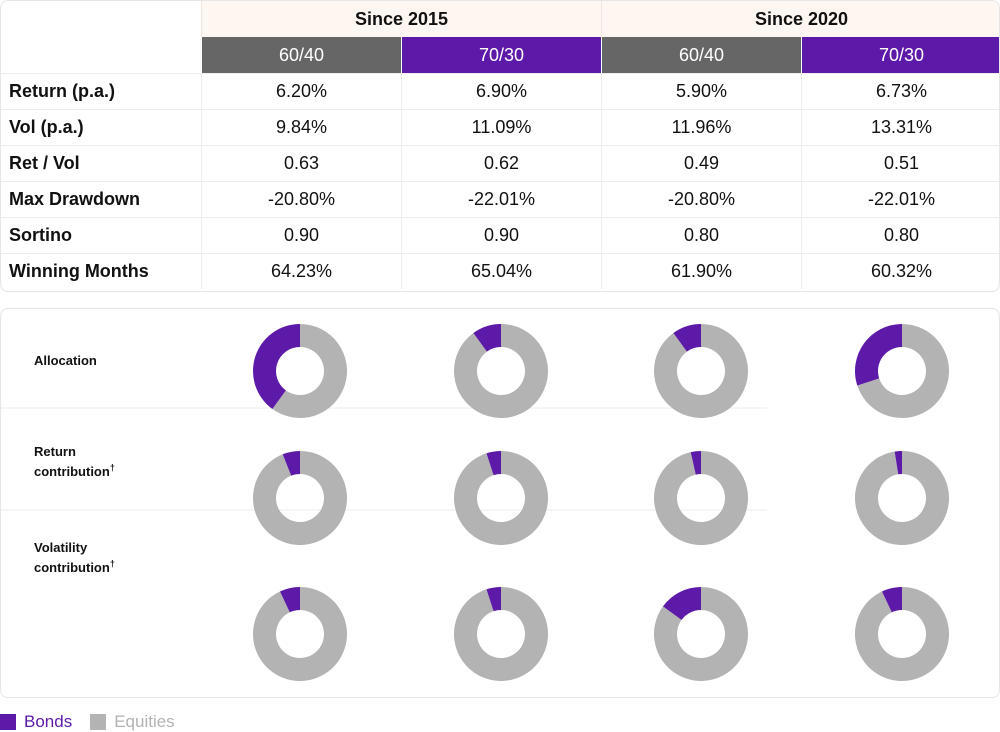  I want to click on donut-row-label: Return contribution†, so click(74, 462).